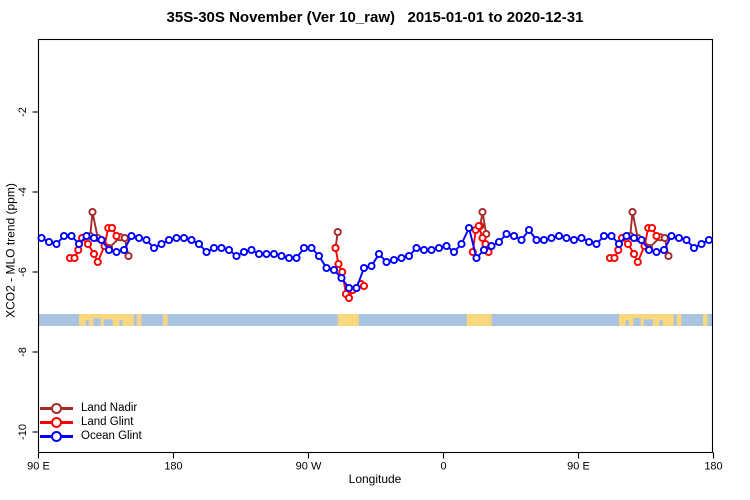 The image size is (750, 500). I want to click on y-tick-label: -8, so click(23, 352).